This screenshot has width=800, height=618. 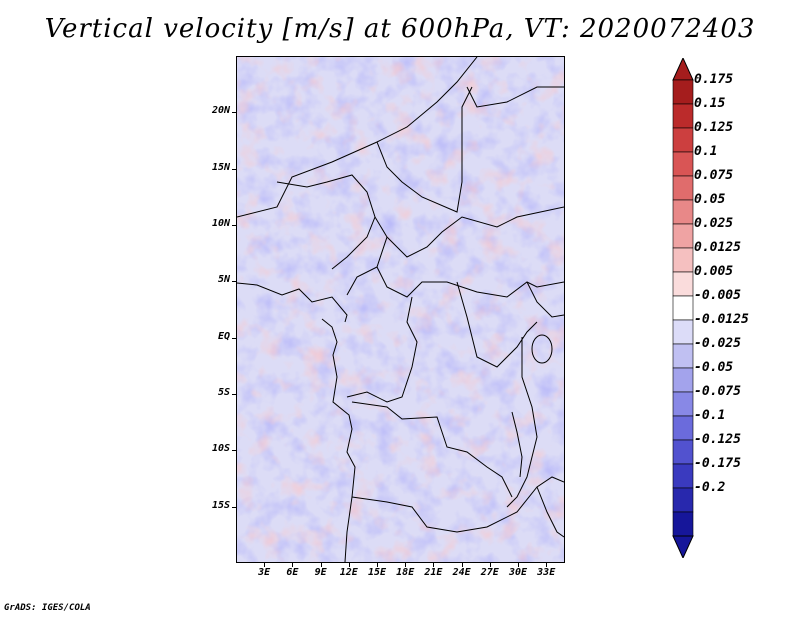 I want to click on lon-tick-label: 15E, so click(x=377, y=572).